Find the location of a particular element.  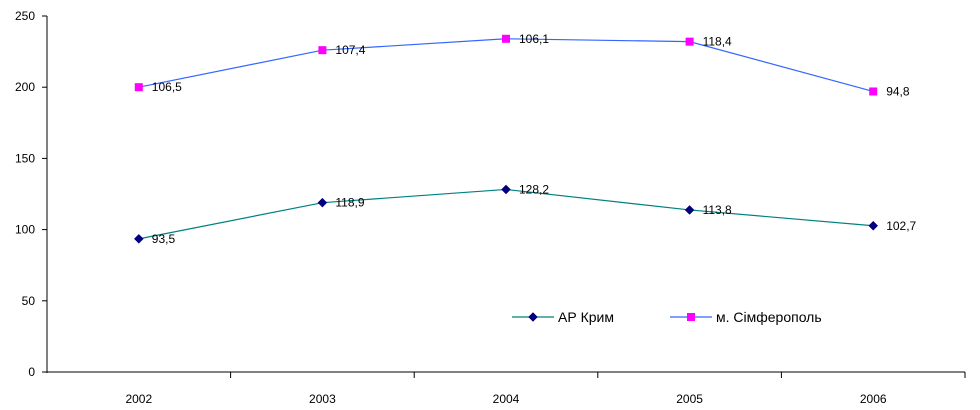

legend-label: м. Сімферополь is located at coordinates (769, 317).